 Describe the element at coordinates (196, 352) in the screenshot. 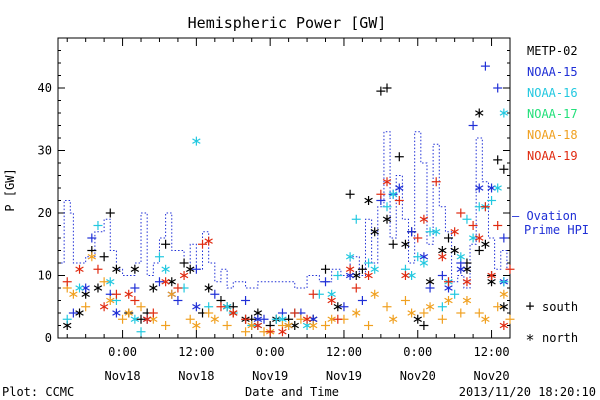

I see `x-tick-time: 12:00` at that location.